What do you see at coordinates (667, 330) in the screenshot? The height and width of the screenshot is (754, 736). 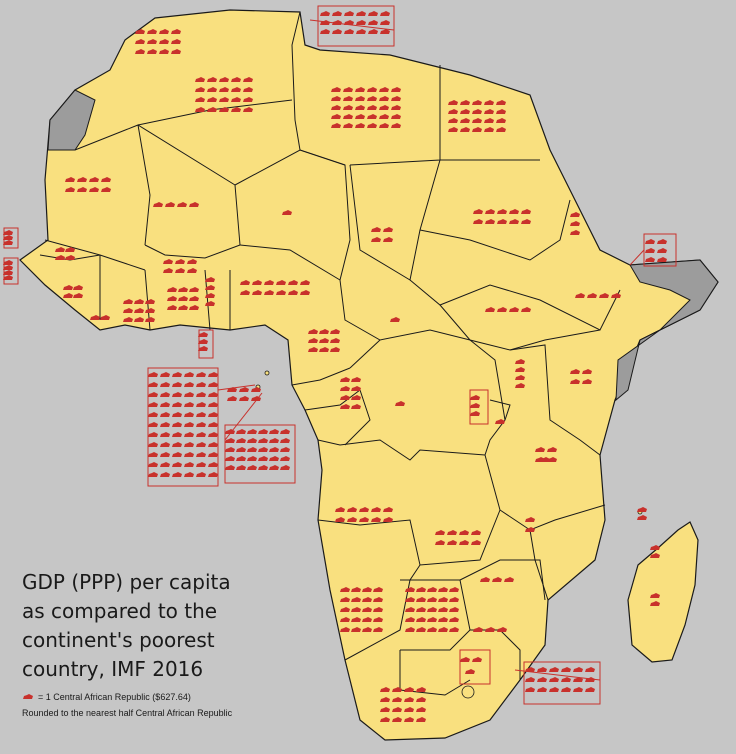 I see `somalia-no-data` at bounding box center [667, 330].